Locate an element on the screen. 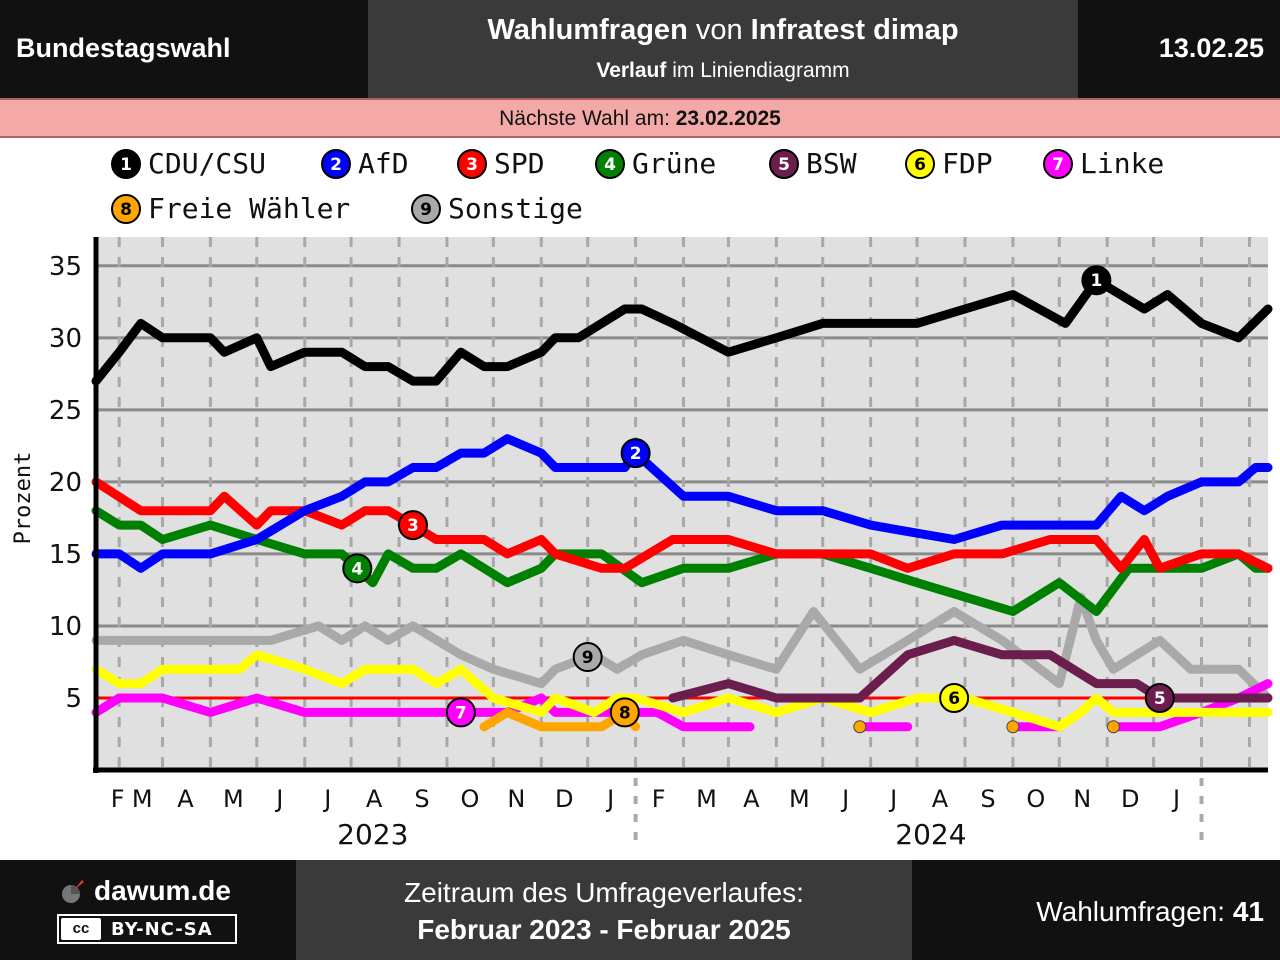  y-tick-label: 20 is located at coordinates (65, 483).